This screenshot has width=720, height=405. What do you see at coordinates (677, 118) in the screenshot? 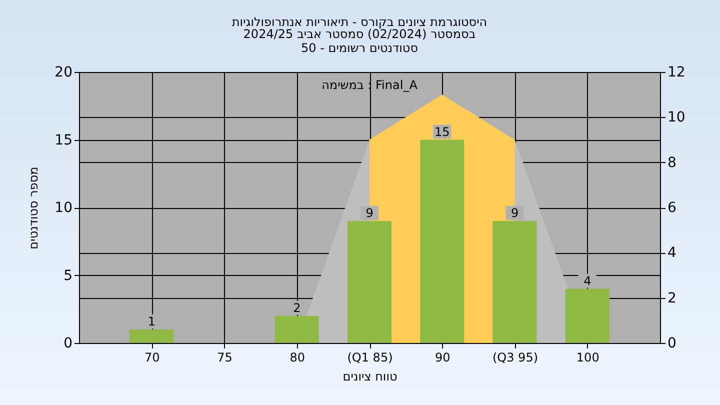
I see `y2-tick-label: 10` at bounding box center [677, 118].